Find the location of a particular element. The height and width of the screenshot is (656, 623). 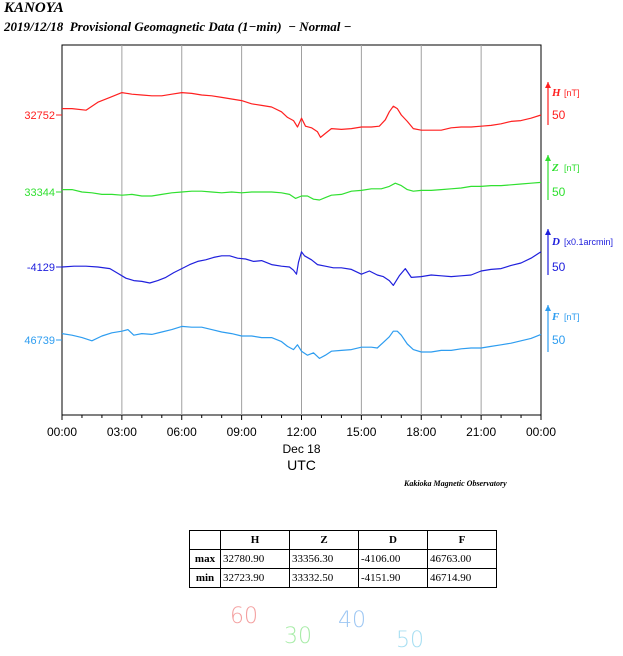

table-row-max: max 32780.90 33356.30 -4106.00 46763.00 is located at coordinates (343, 559).